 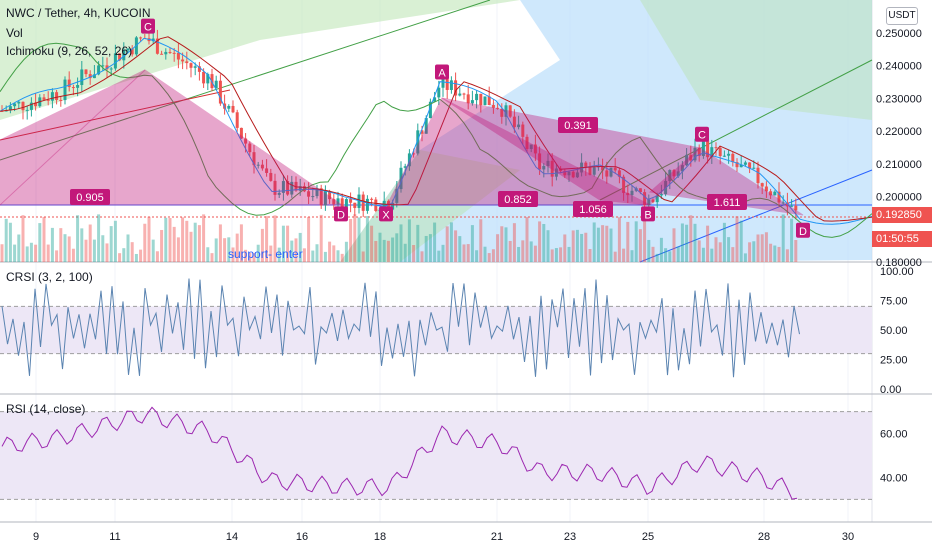 I want to click on ichimoku-cloud-region, so click(x=260, y=60).